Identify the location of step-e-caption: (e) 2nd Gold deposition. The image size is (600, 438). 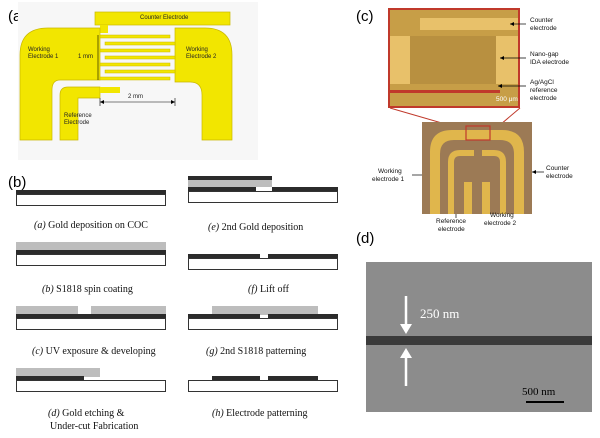
(256, 227).